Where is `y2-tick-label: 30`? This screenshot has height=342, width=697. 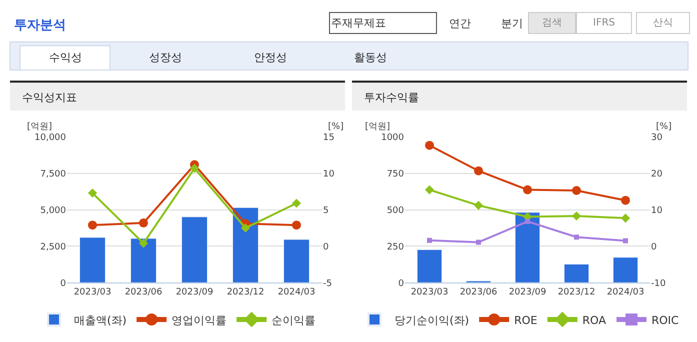 y2-tick-label: 30 is located at coordinates (657, 138).